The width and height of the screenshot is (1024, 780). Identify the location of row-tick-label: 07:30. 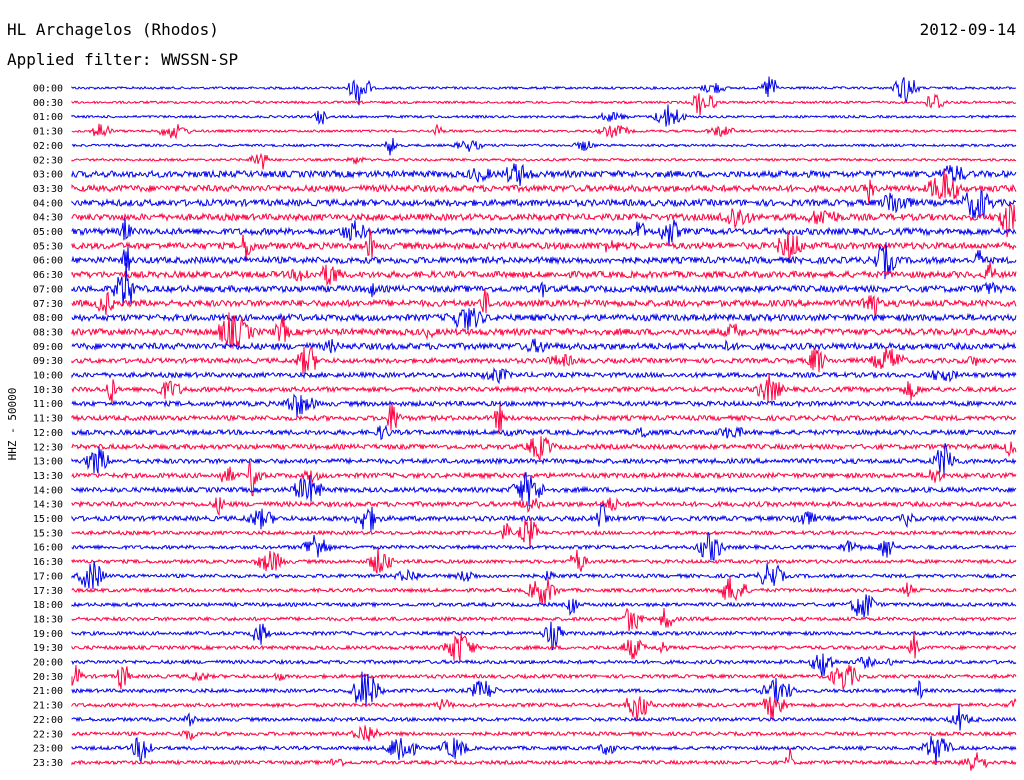
(48, 304).